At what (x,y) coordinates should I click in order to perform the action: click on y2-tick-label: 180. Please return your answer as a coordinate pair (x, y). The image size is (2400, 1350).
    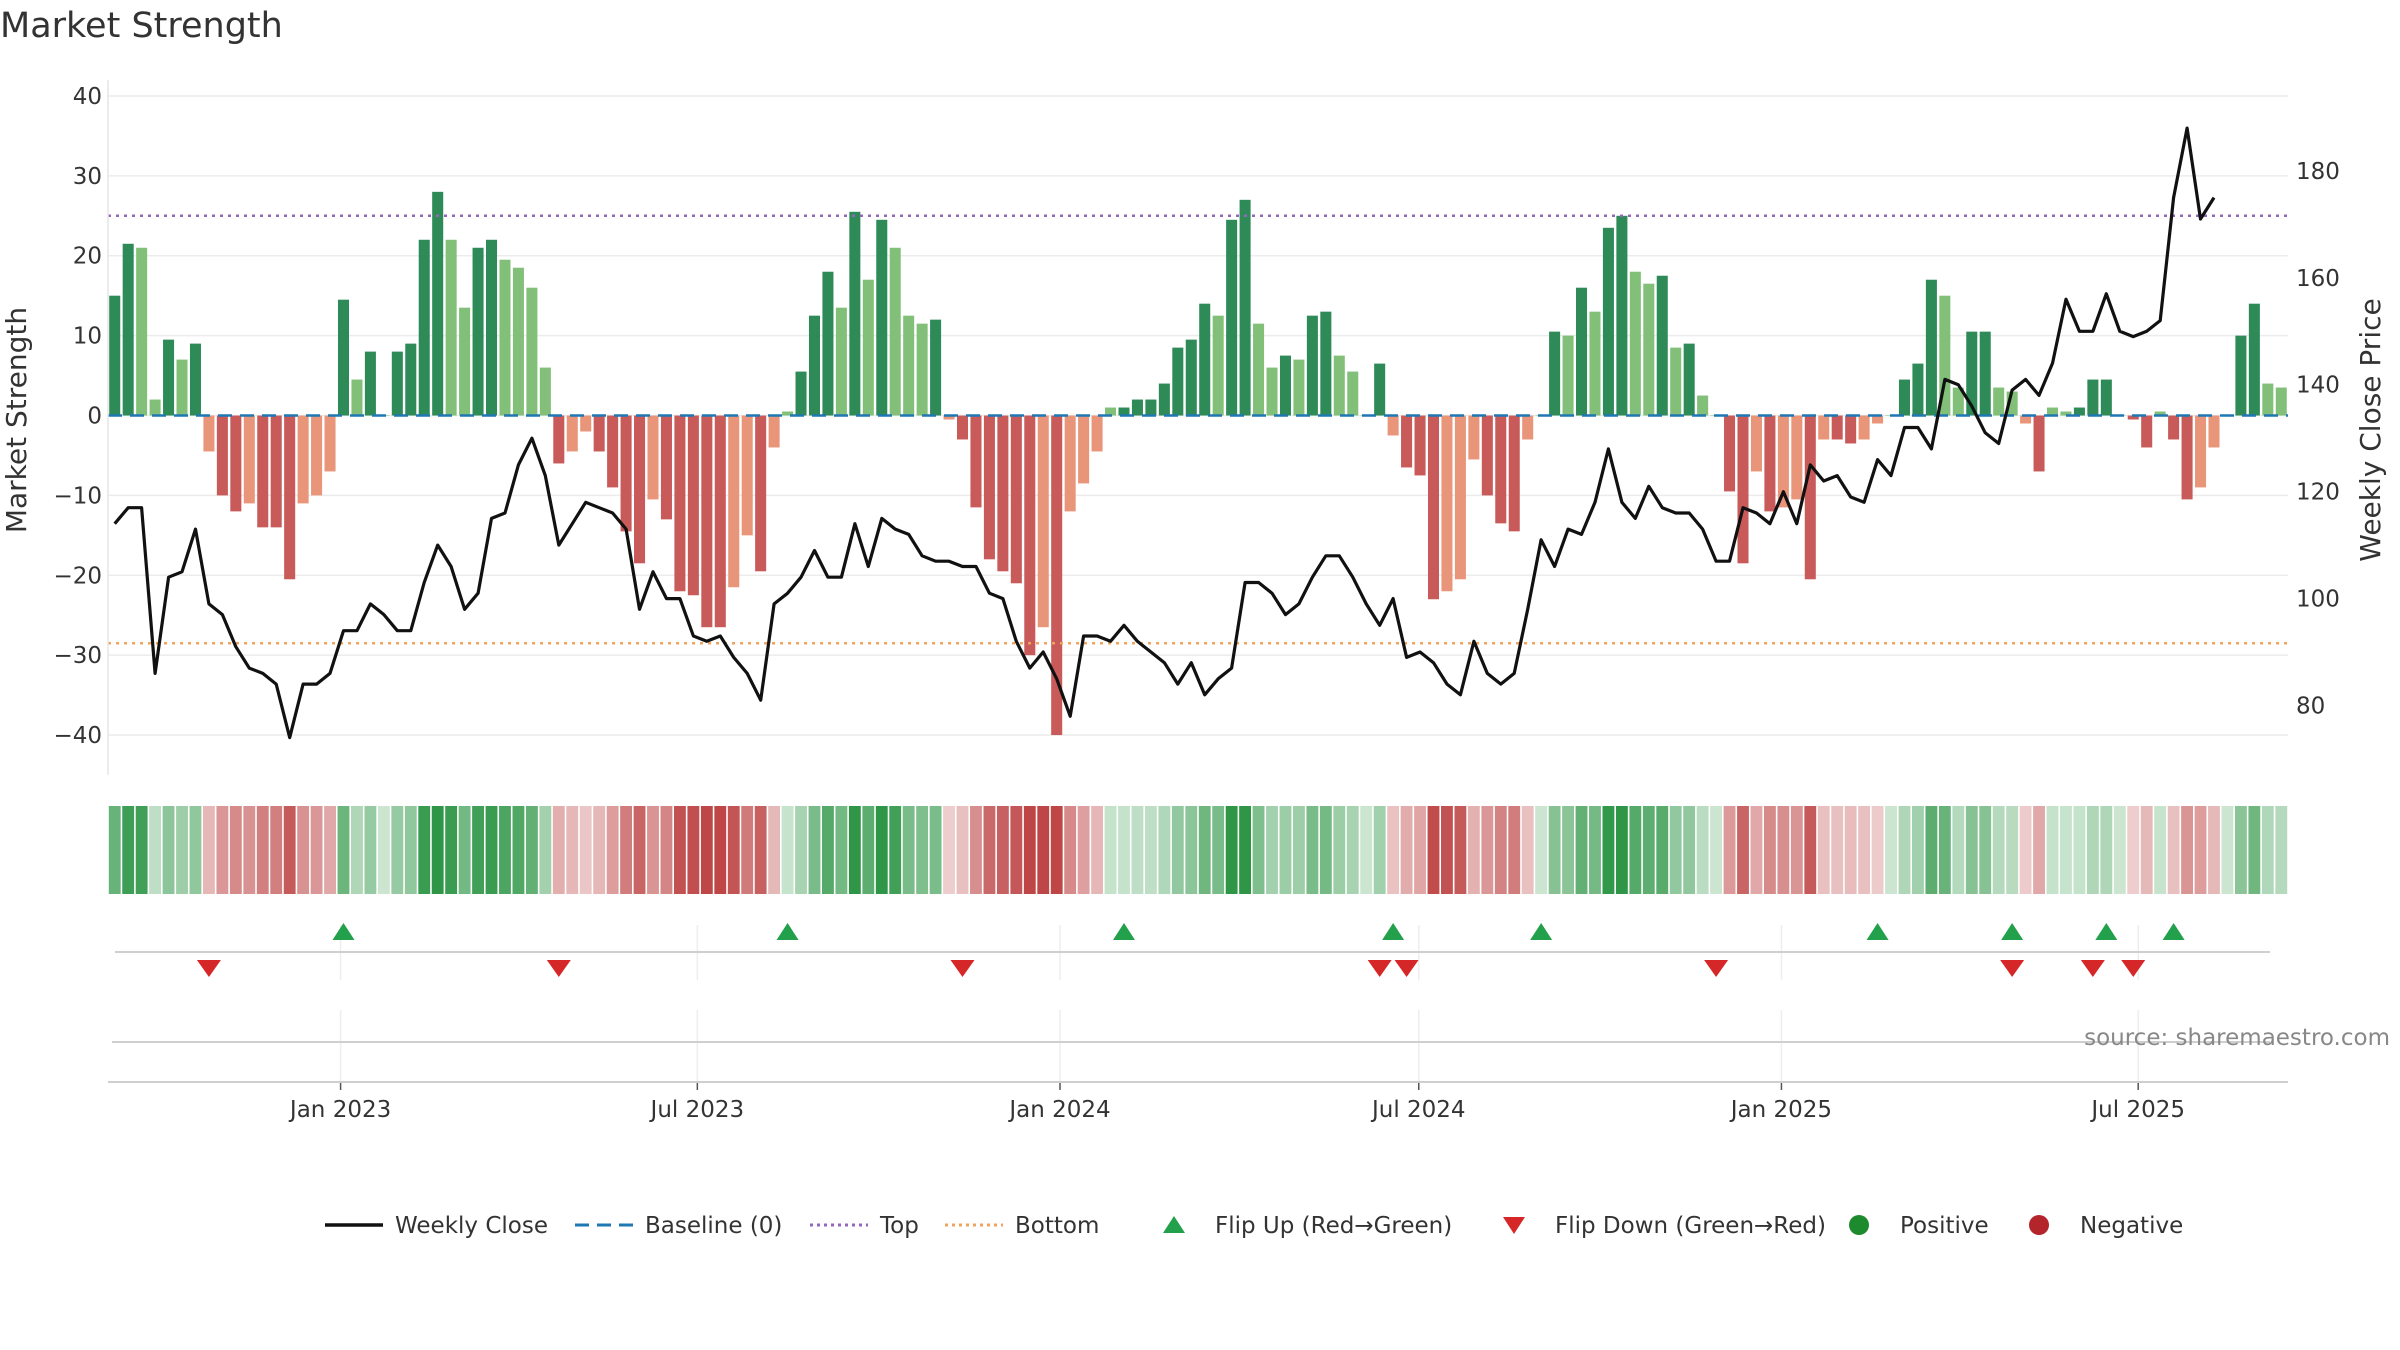
    Looking at the image, I should click on (2318, 172).